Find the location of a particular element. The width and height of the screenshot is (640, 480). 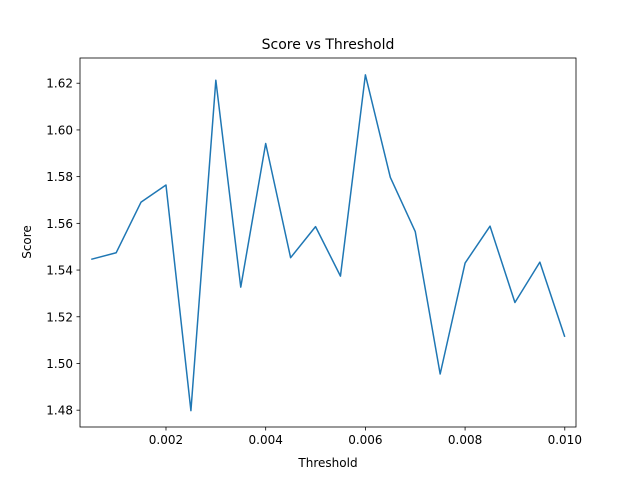

y-axis-title: Score is located at coordinates (27, 242).